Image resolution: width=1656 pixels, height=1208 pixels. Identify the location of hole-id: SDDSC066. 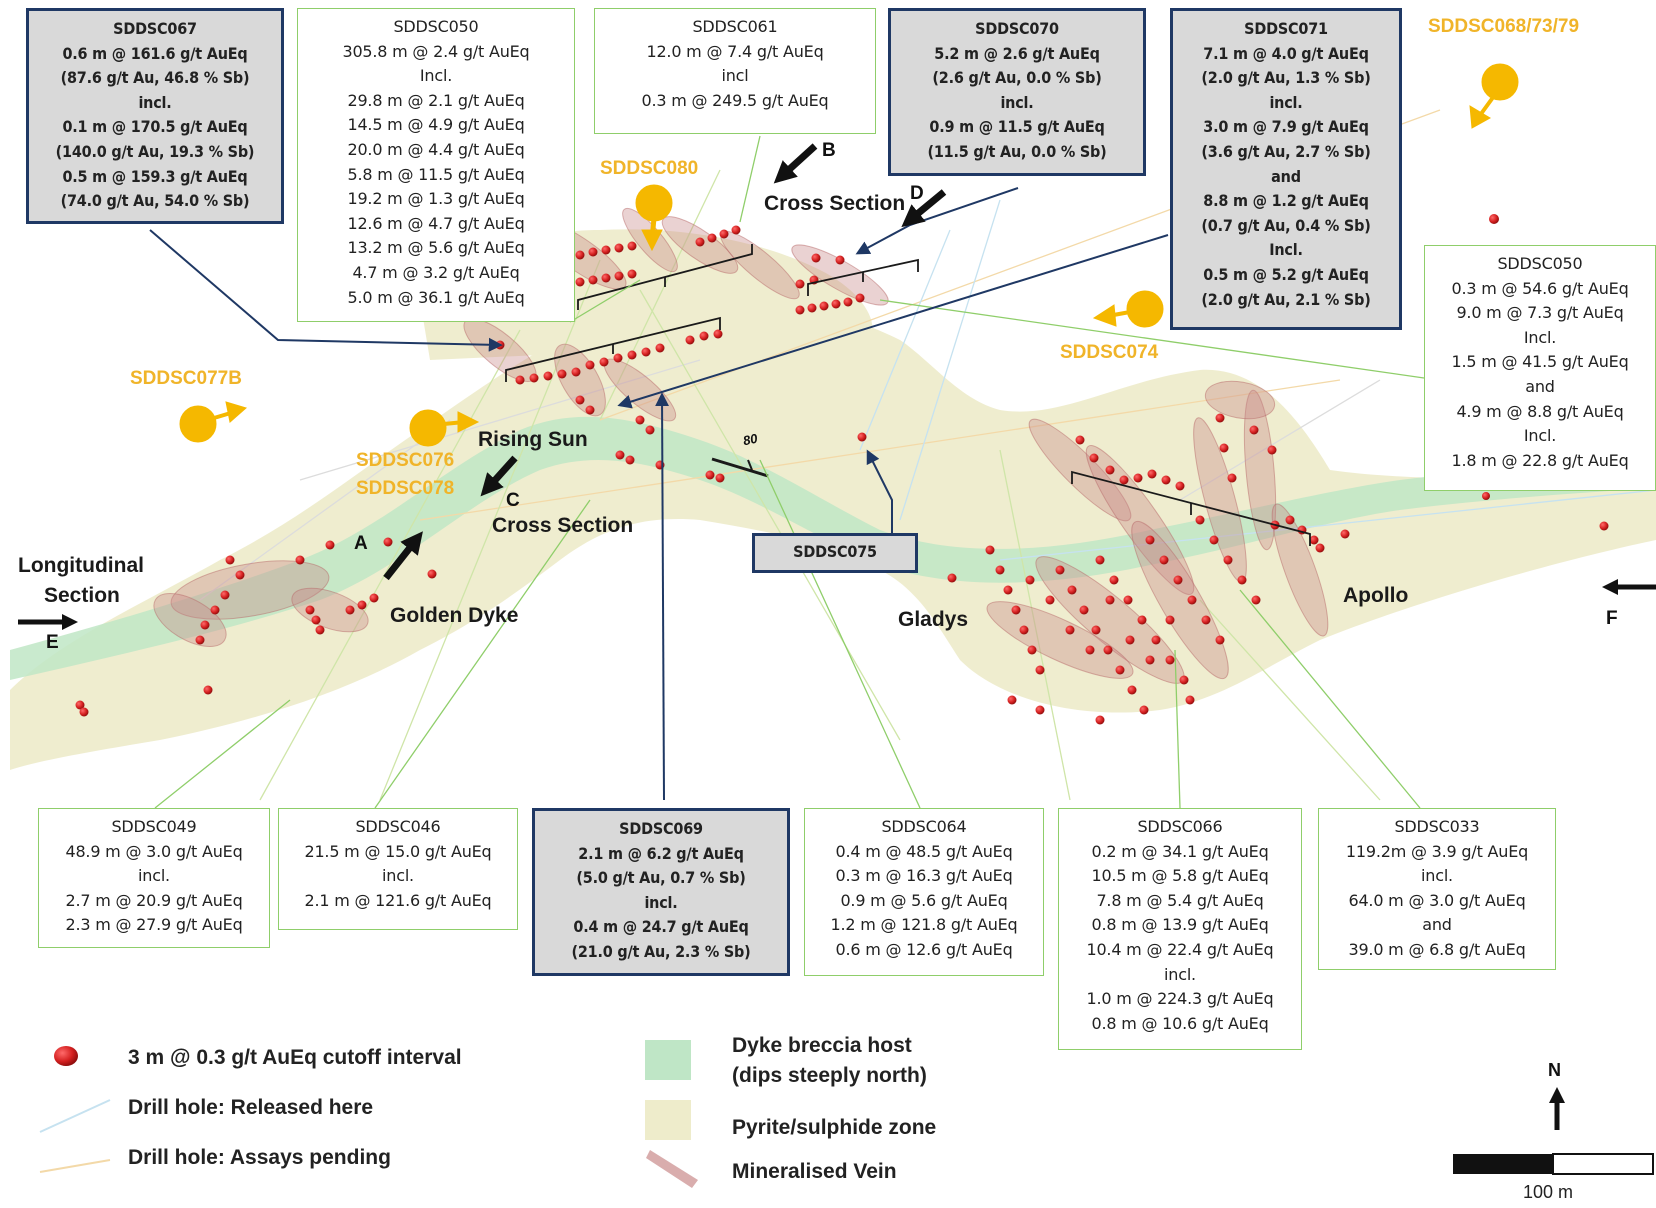
(1180, 826).